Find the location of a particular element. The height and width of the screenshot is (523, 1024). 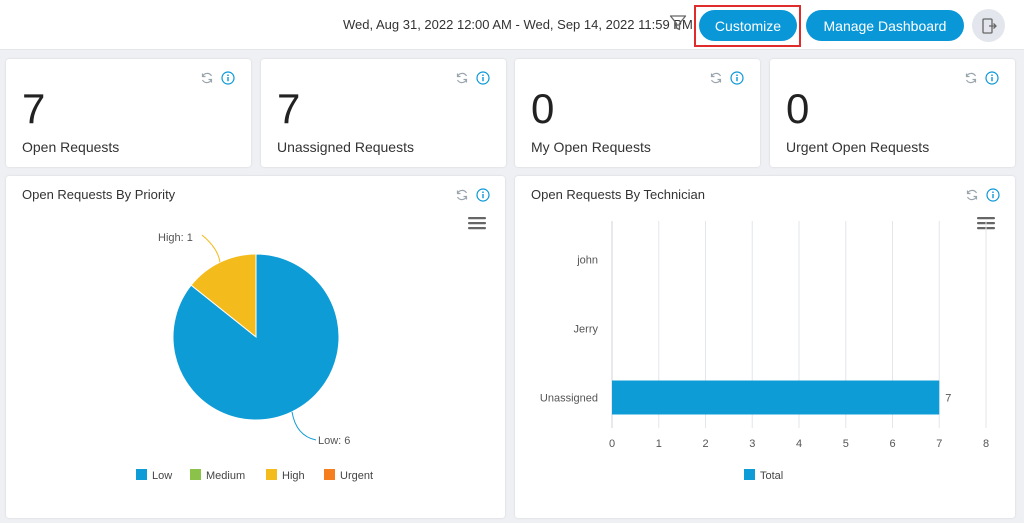

stat-label: Open Requests is located at coordinates (71, 147).